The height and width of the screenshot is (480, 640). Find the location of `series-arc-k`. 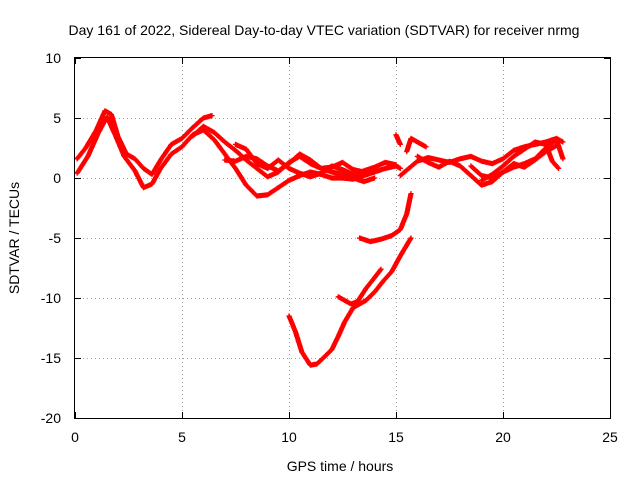

series-arc-k is located at coordinates (520, 161).